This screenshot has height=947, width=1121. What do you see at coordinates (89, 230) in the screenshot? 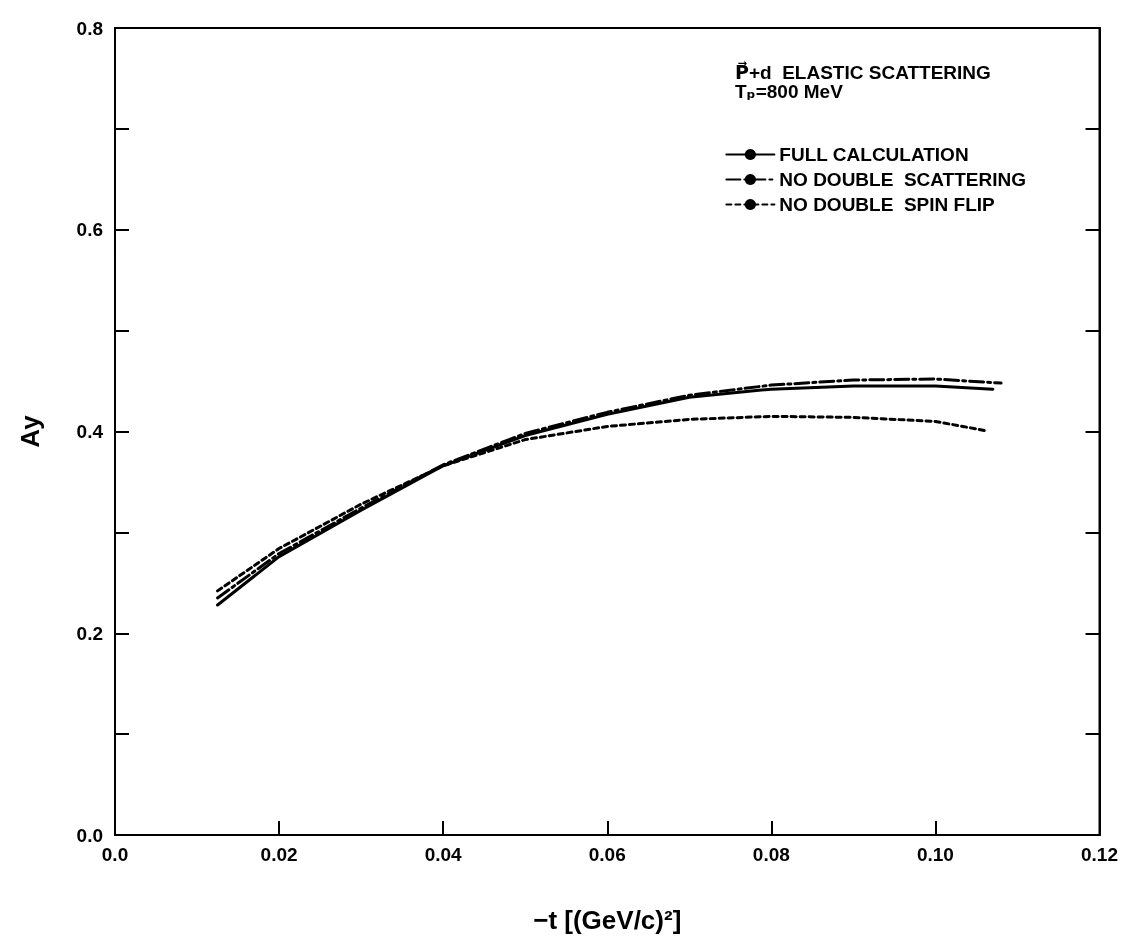
I see `y-tick-label: 0.6` at bounding box center [89, 230].